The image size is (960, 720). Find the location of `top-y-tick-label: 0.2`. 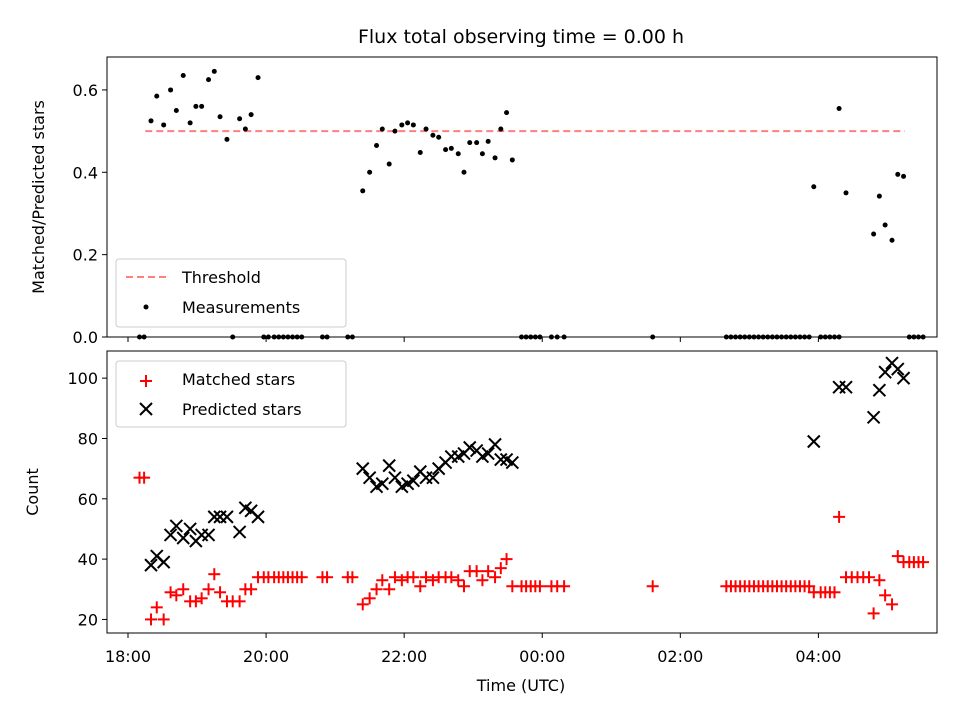

top-y-tick-label: 0.2 is located at coordinates (85, 255).